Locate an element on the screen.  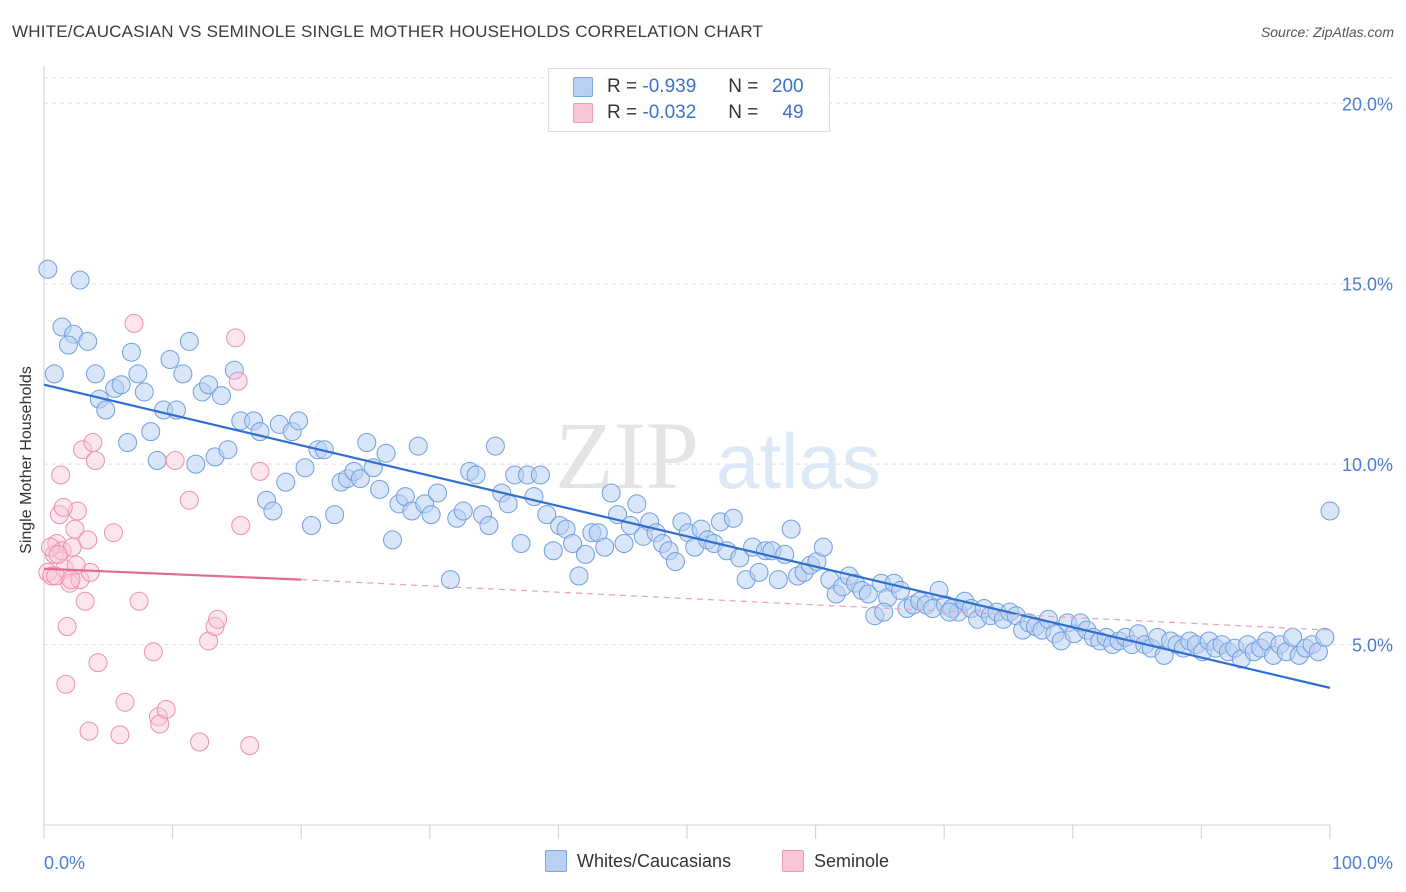
series-seminole-points is located at coordinates (154, 534).